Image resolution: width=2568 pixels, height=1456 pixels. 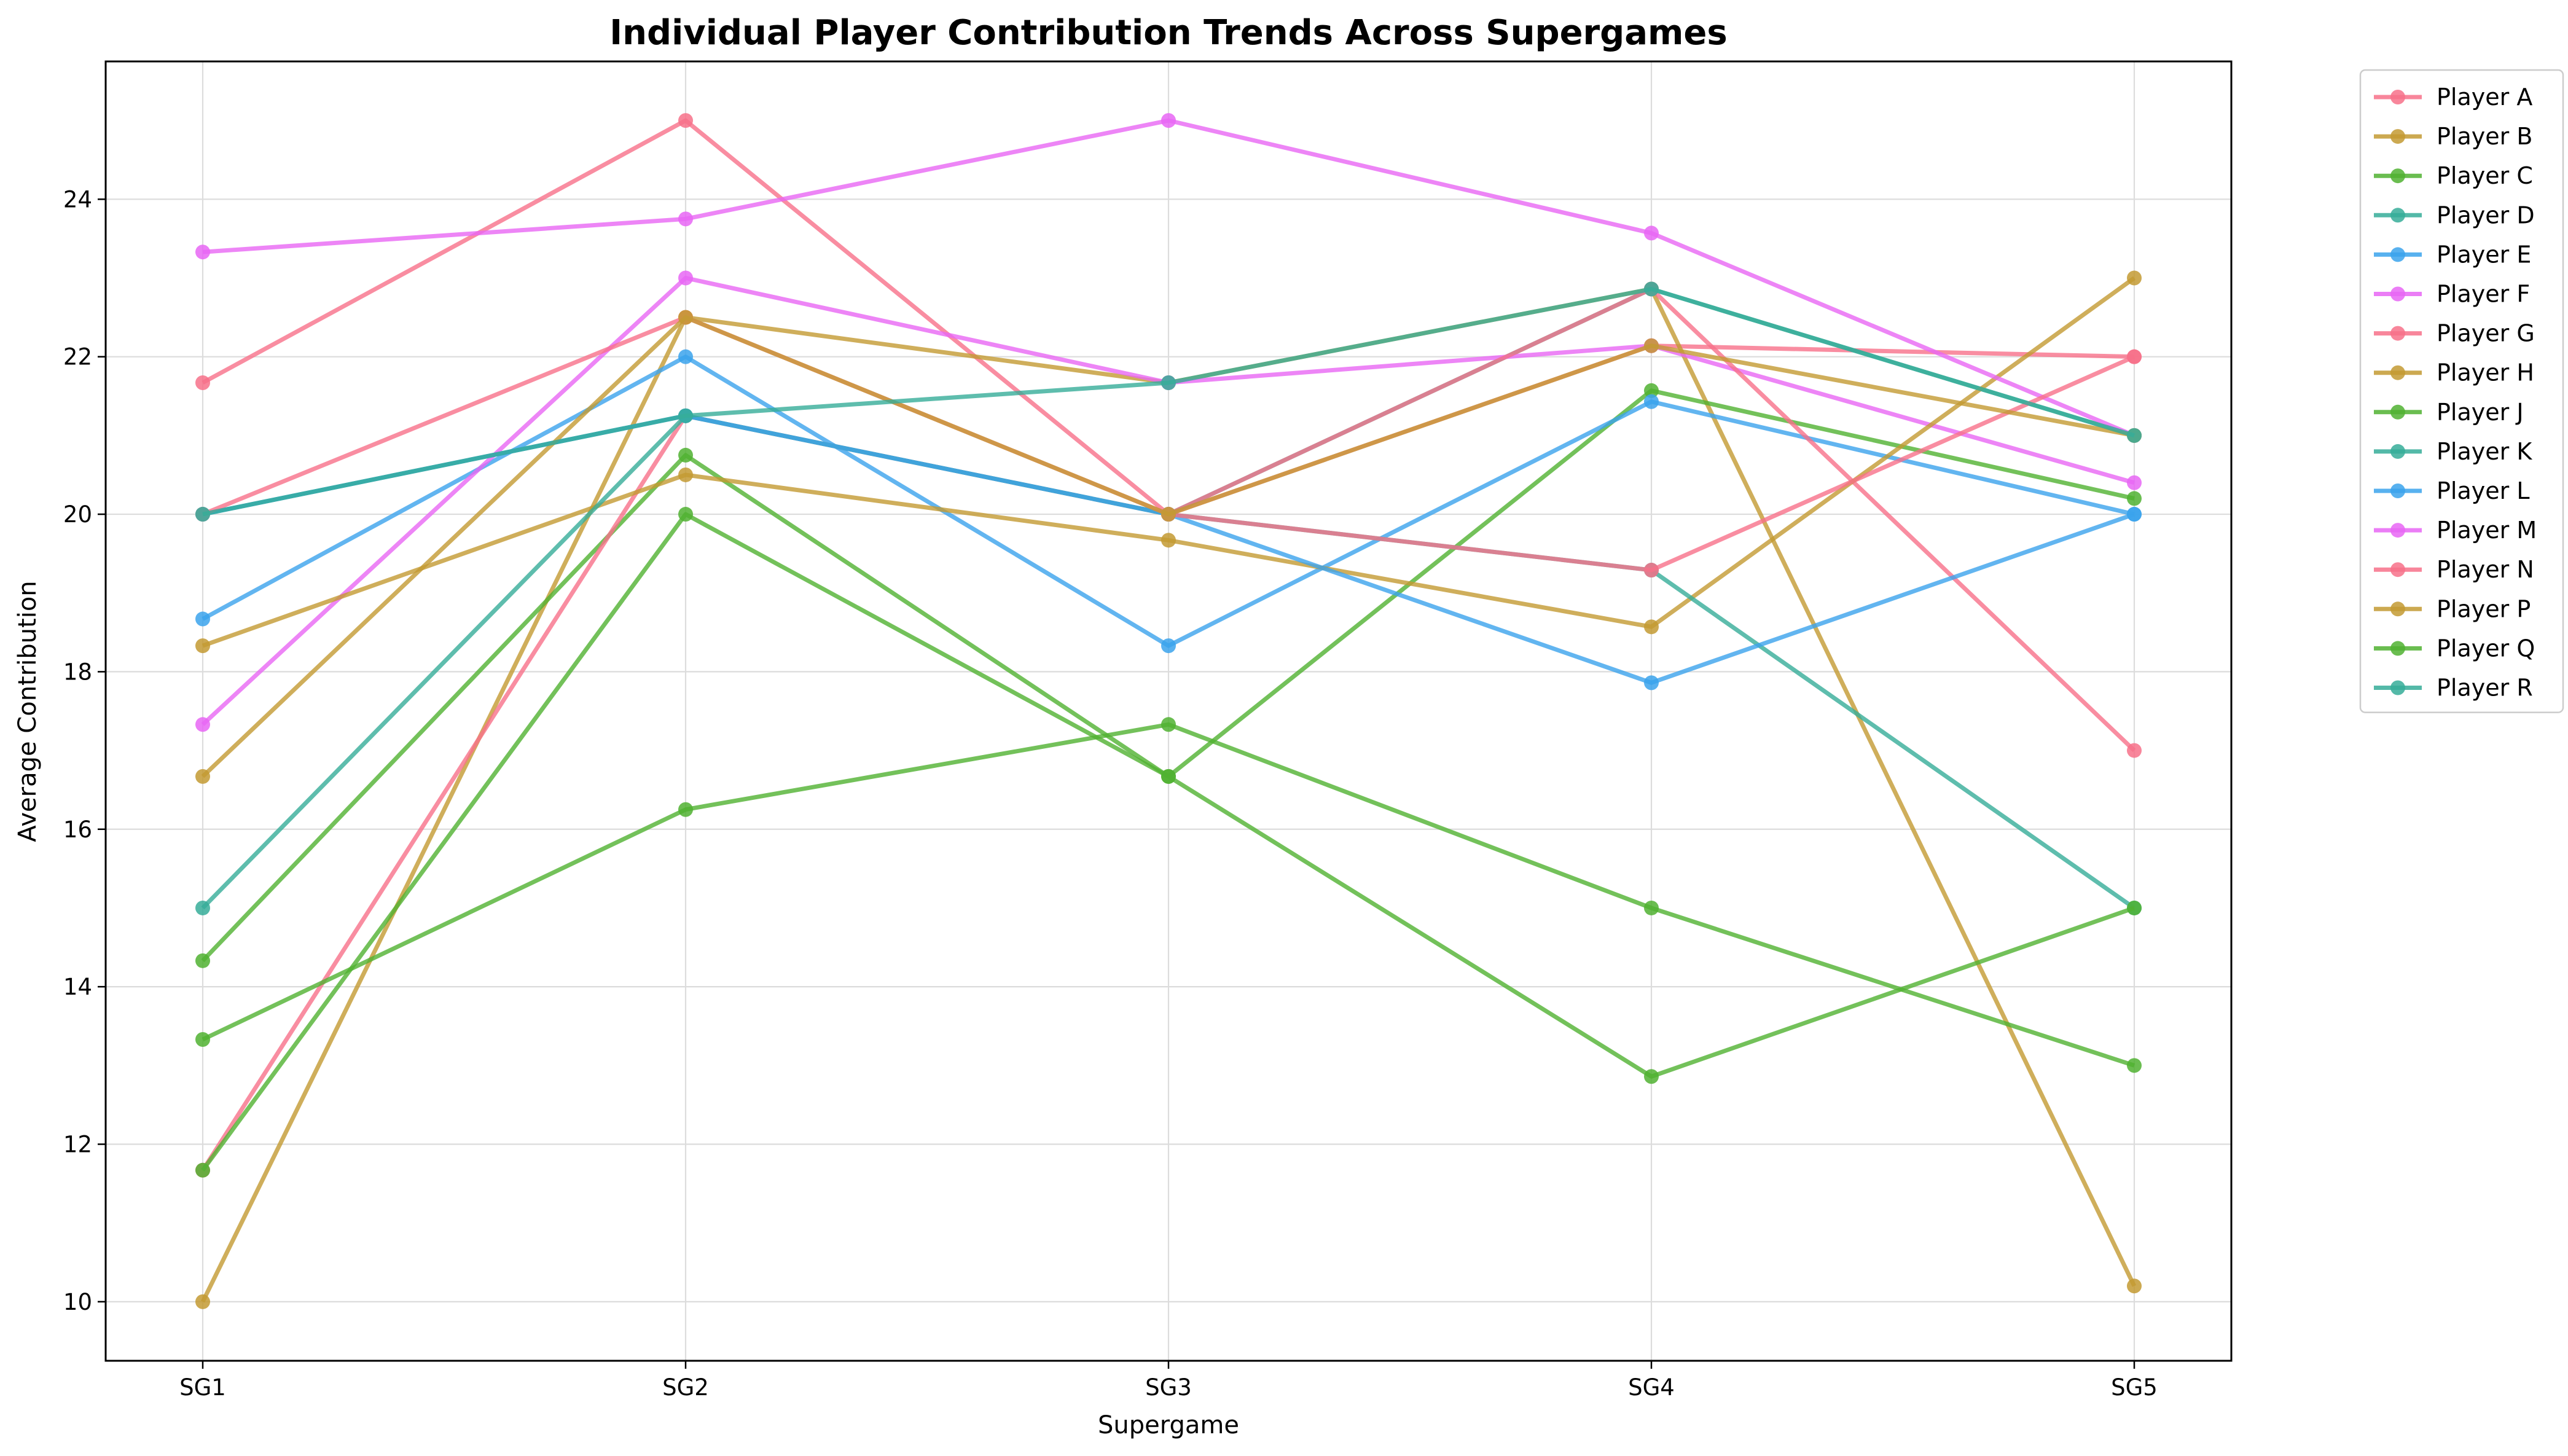 I want to click on legend-box, so click(x=2461, y=391).